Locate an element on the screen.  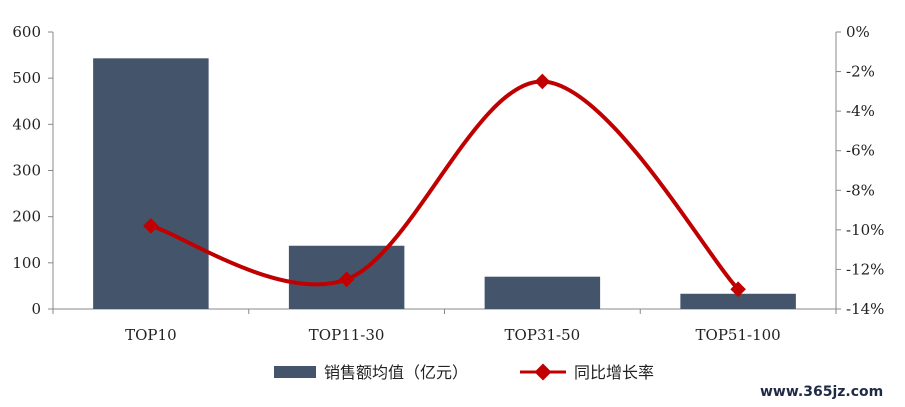
left-y-axis: 0 100 200 300 400 500 600 is located at coordinates (33, 170).